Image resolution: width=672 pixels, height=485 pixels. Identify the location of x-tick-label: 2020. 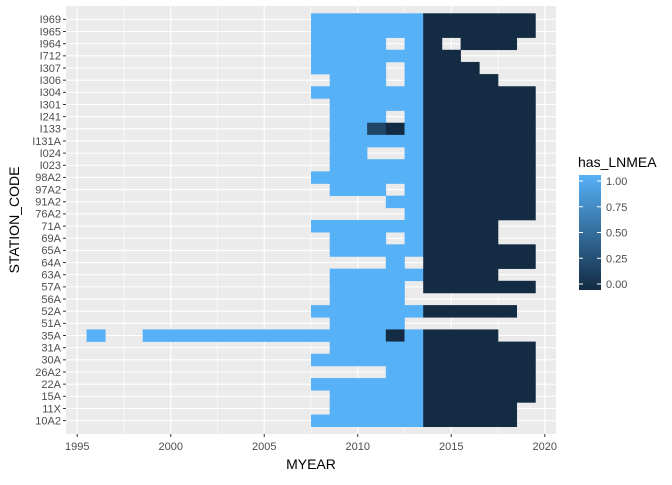
(545, 447).